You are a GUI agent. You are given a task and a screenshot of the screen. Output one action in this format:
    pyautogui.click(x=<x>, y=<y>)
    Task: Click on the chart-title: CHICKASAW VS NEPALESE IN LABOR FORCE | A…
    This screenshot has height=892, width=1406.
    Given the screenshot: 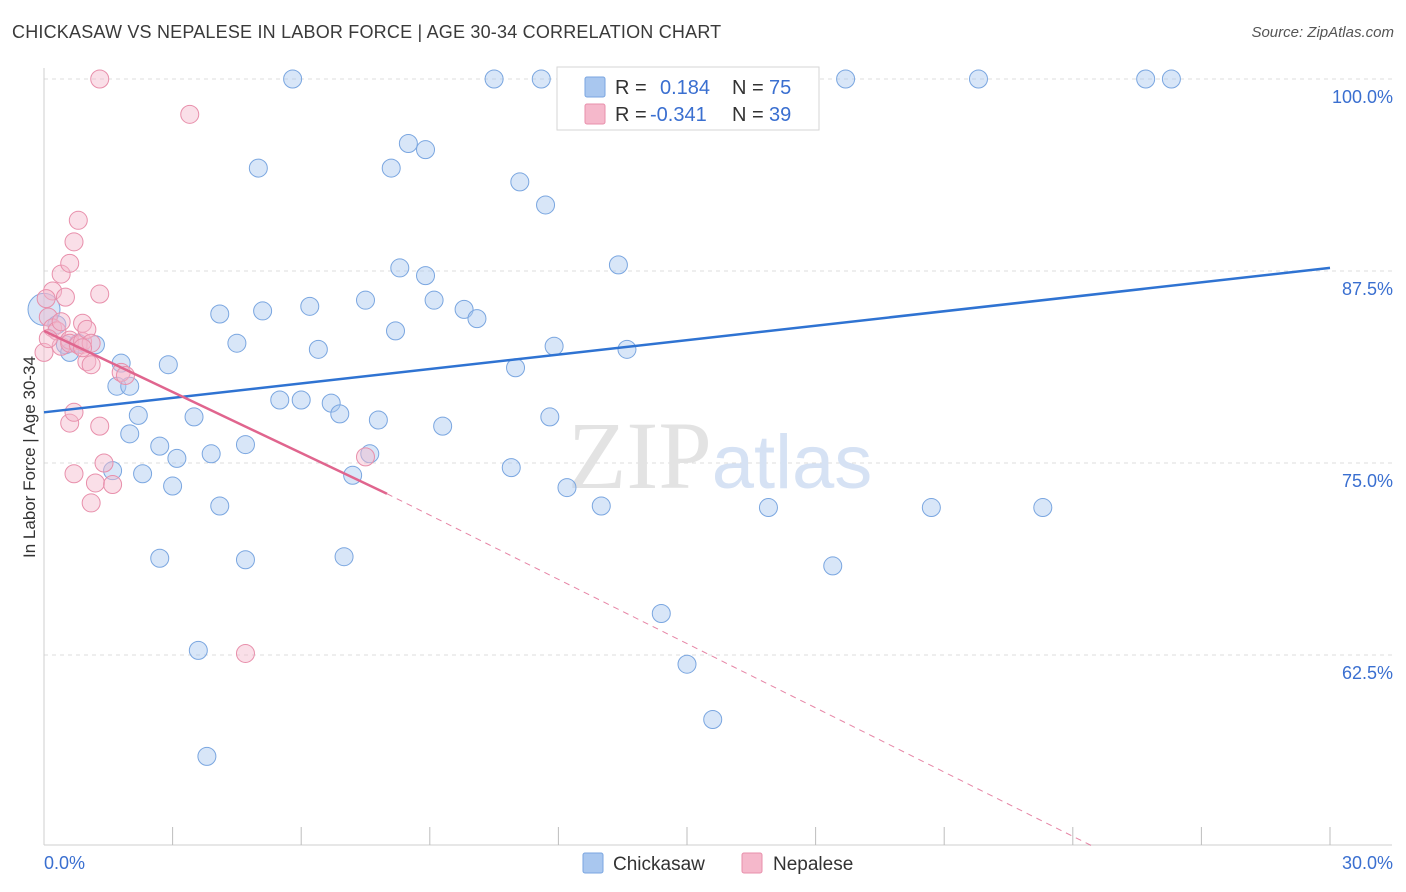 What is the action you would take?
    pyautogui.click(x=367, y=32)
    